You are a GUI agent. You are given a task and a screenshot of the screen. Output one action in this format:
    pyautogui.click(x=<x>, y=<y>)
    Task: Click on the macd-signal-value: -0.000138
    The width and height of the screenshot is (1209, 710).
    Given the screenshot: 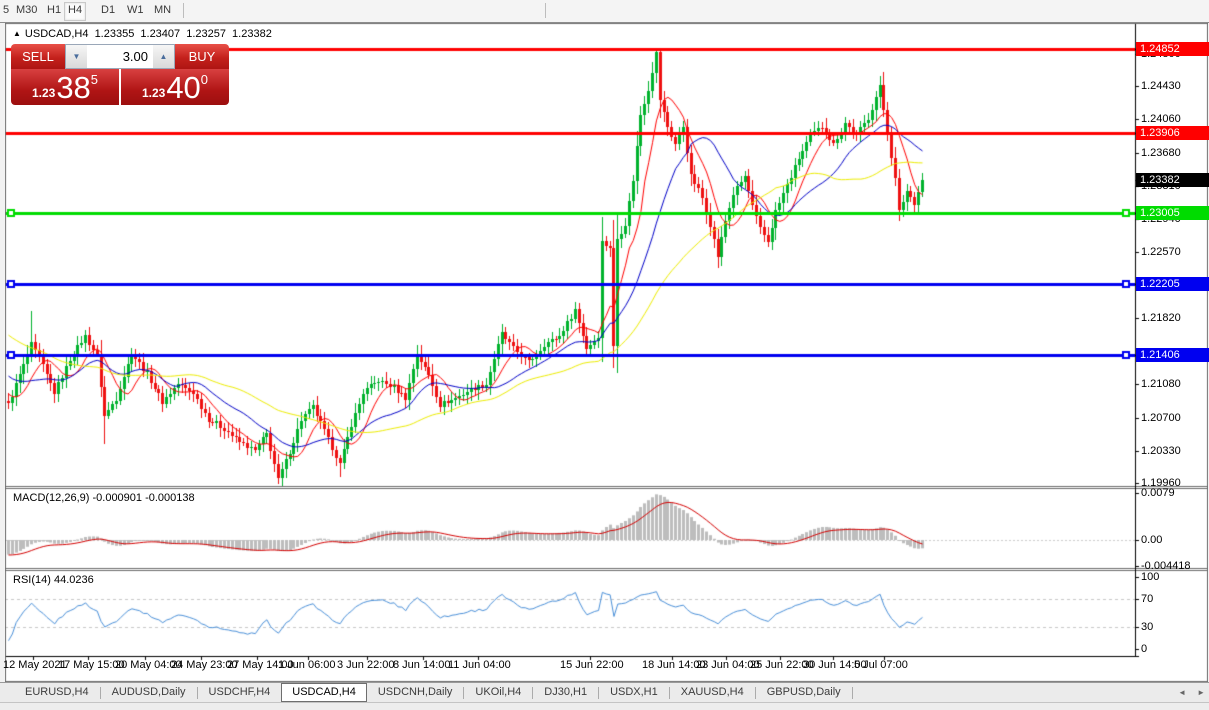 What is the action you would take?
    pyautogui.click(x=170, y=498)
    